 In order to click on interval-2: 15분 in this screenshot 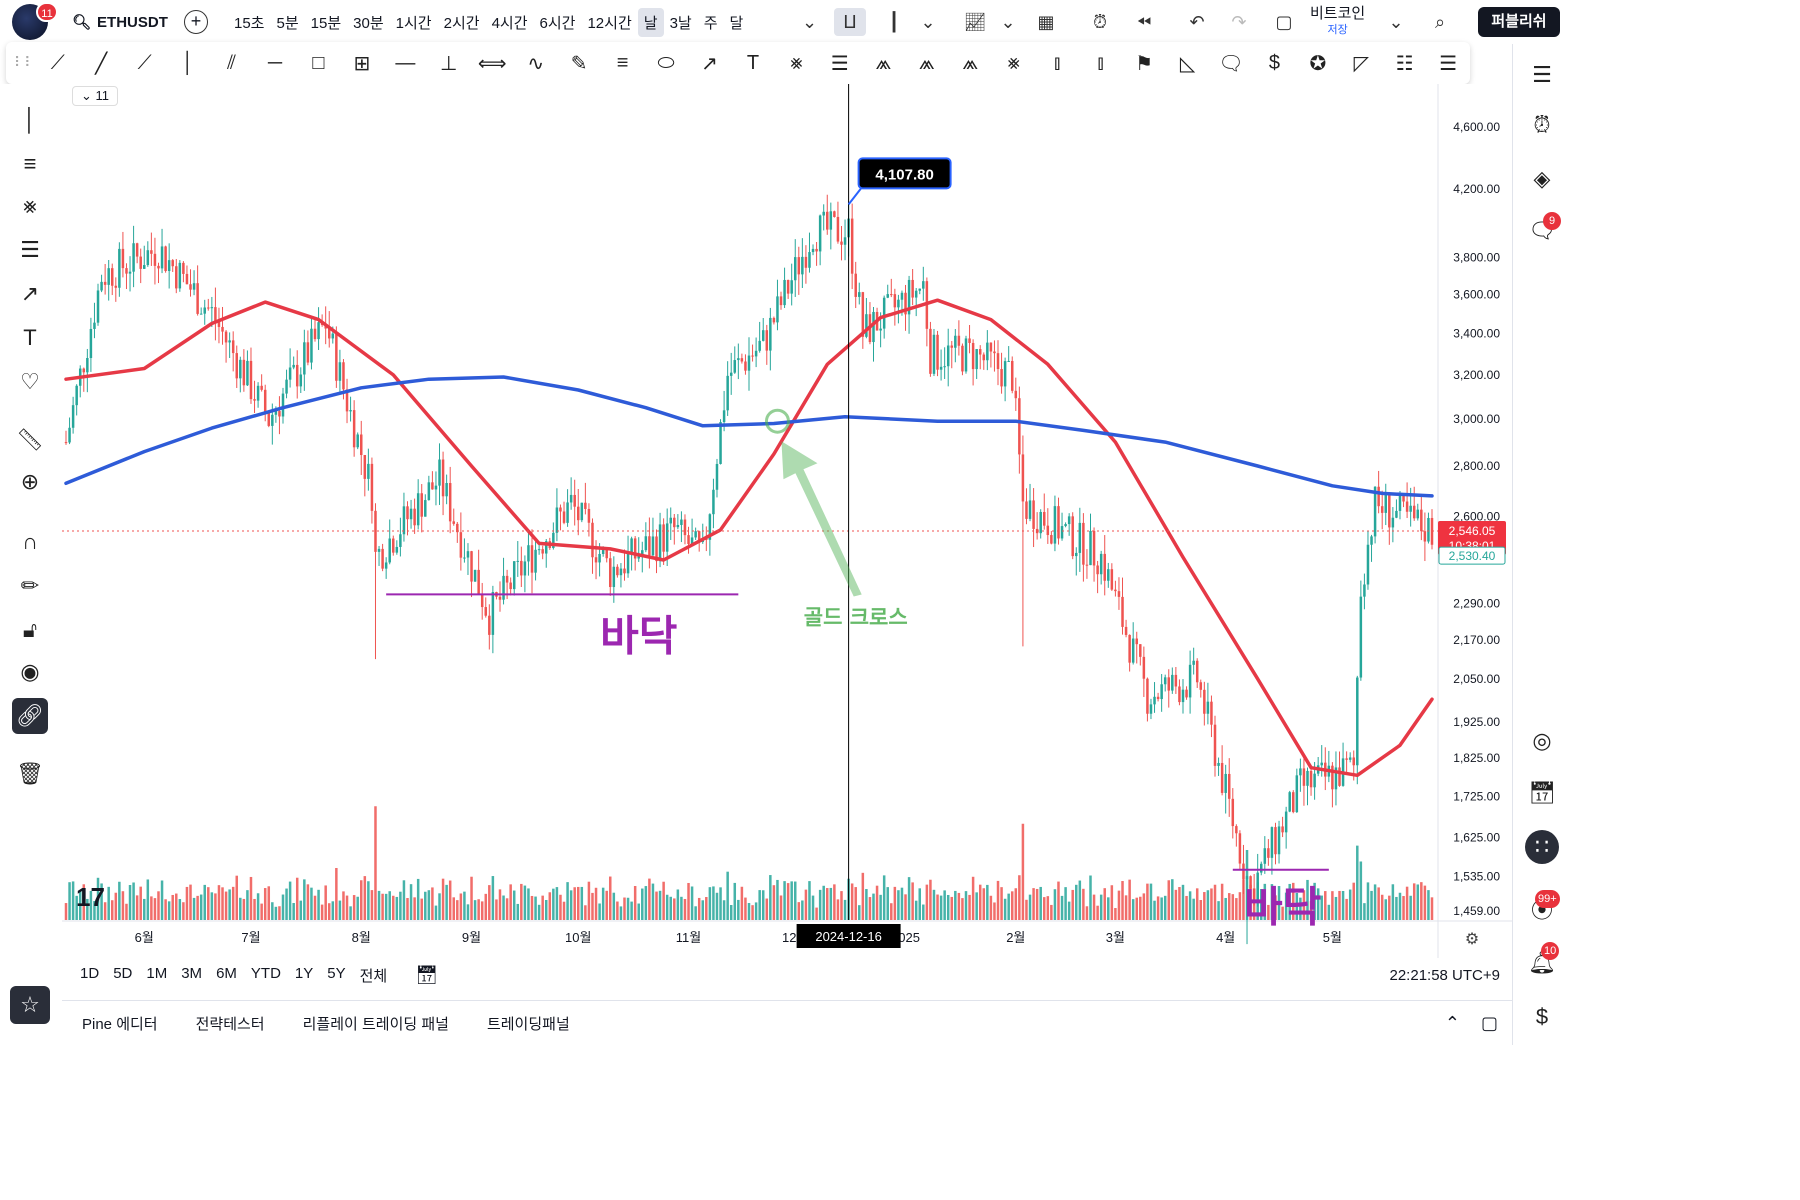, I will do `click(326, 23)`.